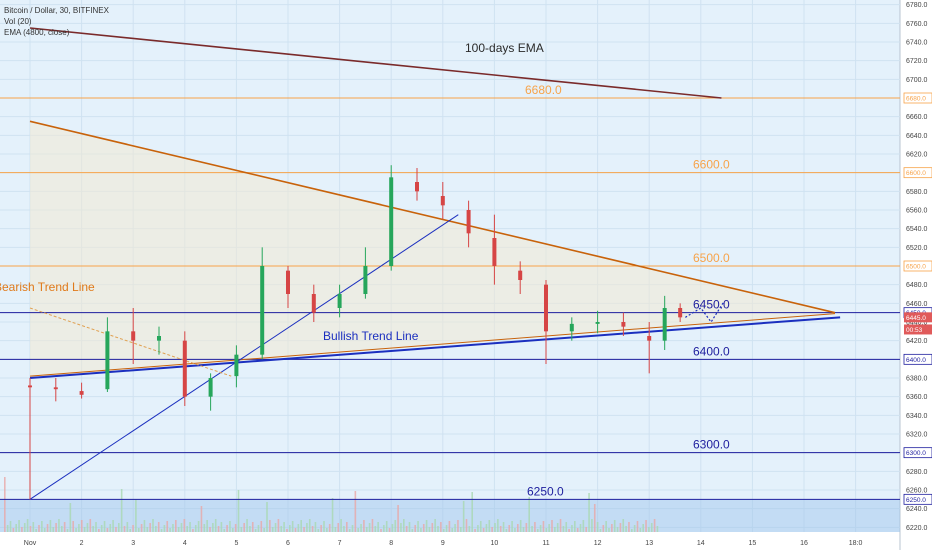  What do you see at coordinates (543, 90) in the screenshot?
I see `level-label: 6680.0` at bounding box center [543, 90].